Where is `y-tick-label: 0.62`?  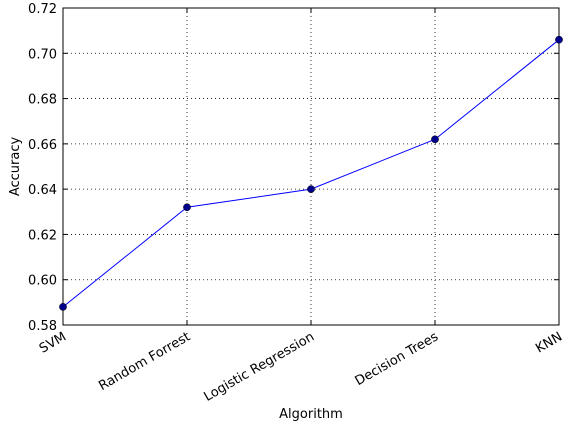 y-tick-label: 0.62 is located at coordinates (42, 235).